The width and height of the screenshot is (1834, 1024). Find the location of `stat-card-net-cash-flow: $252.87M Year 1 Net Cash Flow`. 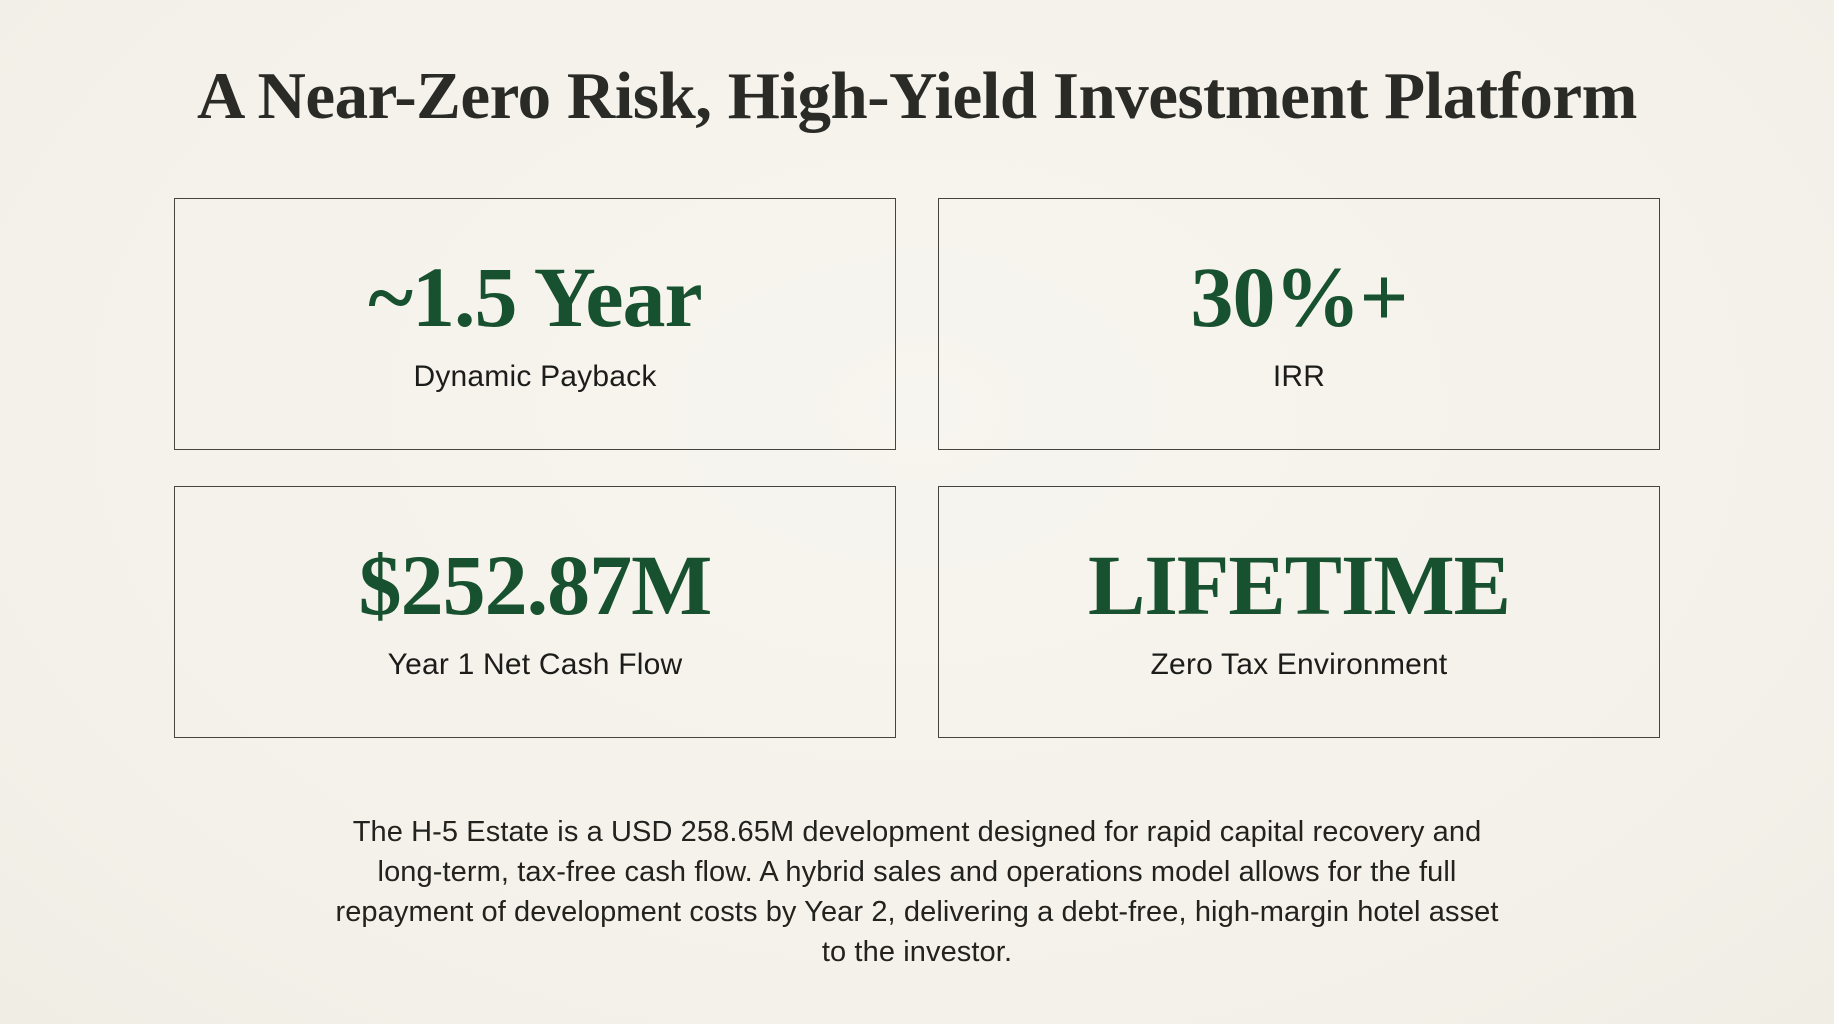

stat-card-net-cash-flow: $252.87M Year 1 Net Cash Flow is located at coordinates (535, 611).